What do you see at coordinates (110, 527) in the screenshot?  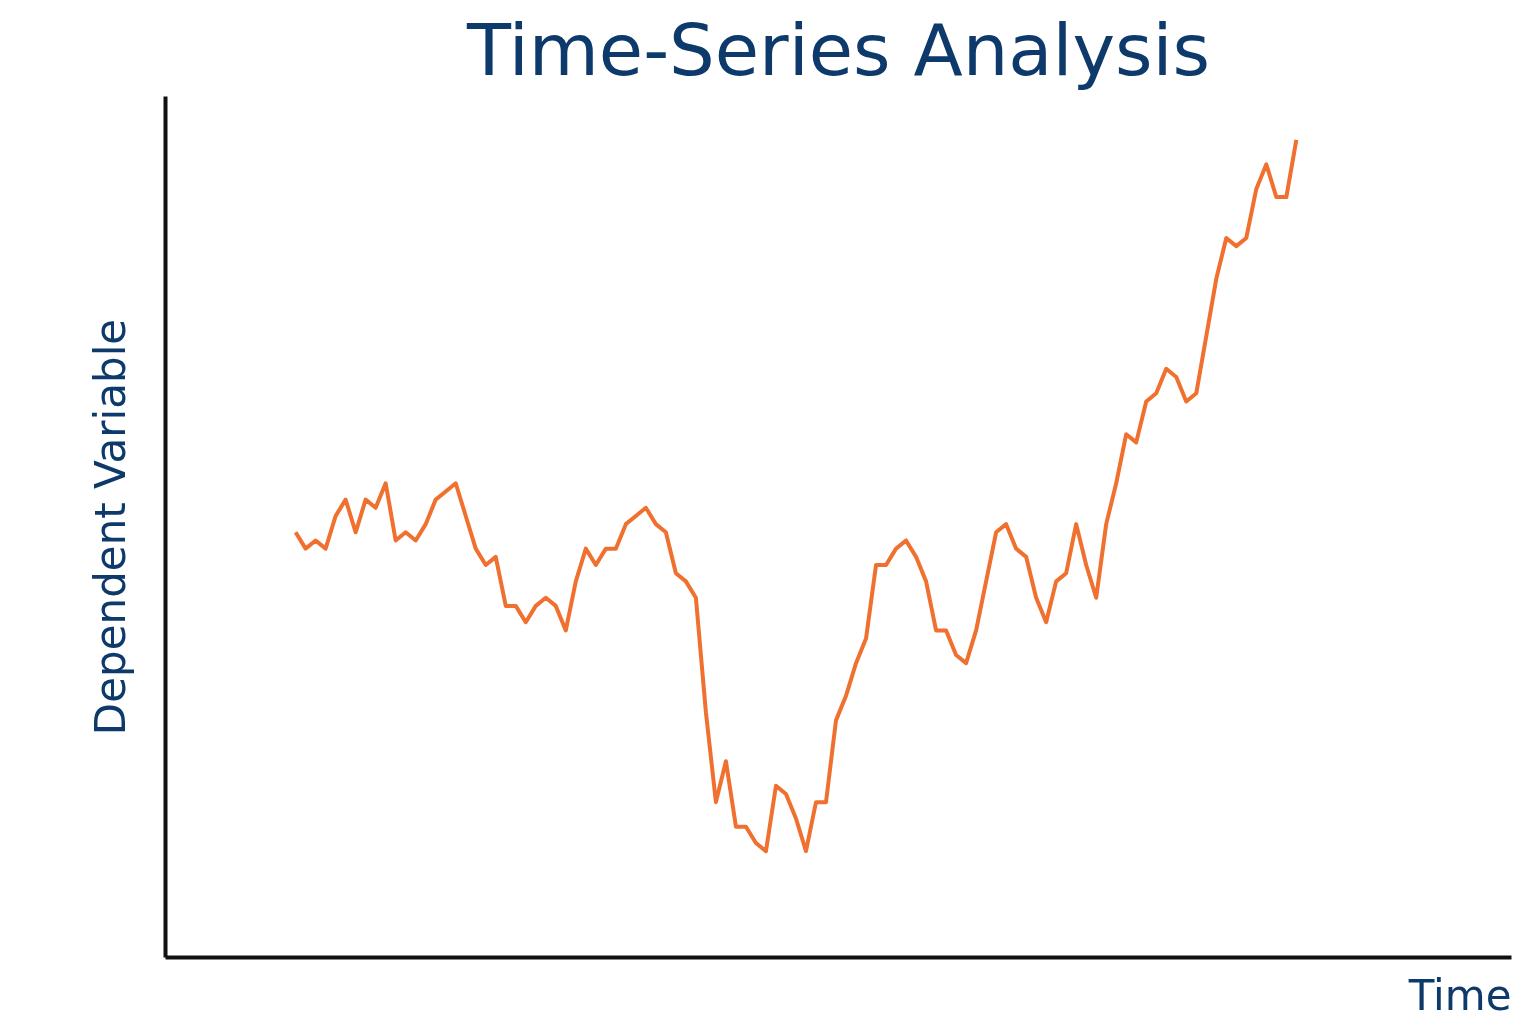 I see `y-axis-title: Dependent Variable` at bounding box center [110, 527].